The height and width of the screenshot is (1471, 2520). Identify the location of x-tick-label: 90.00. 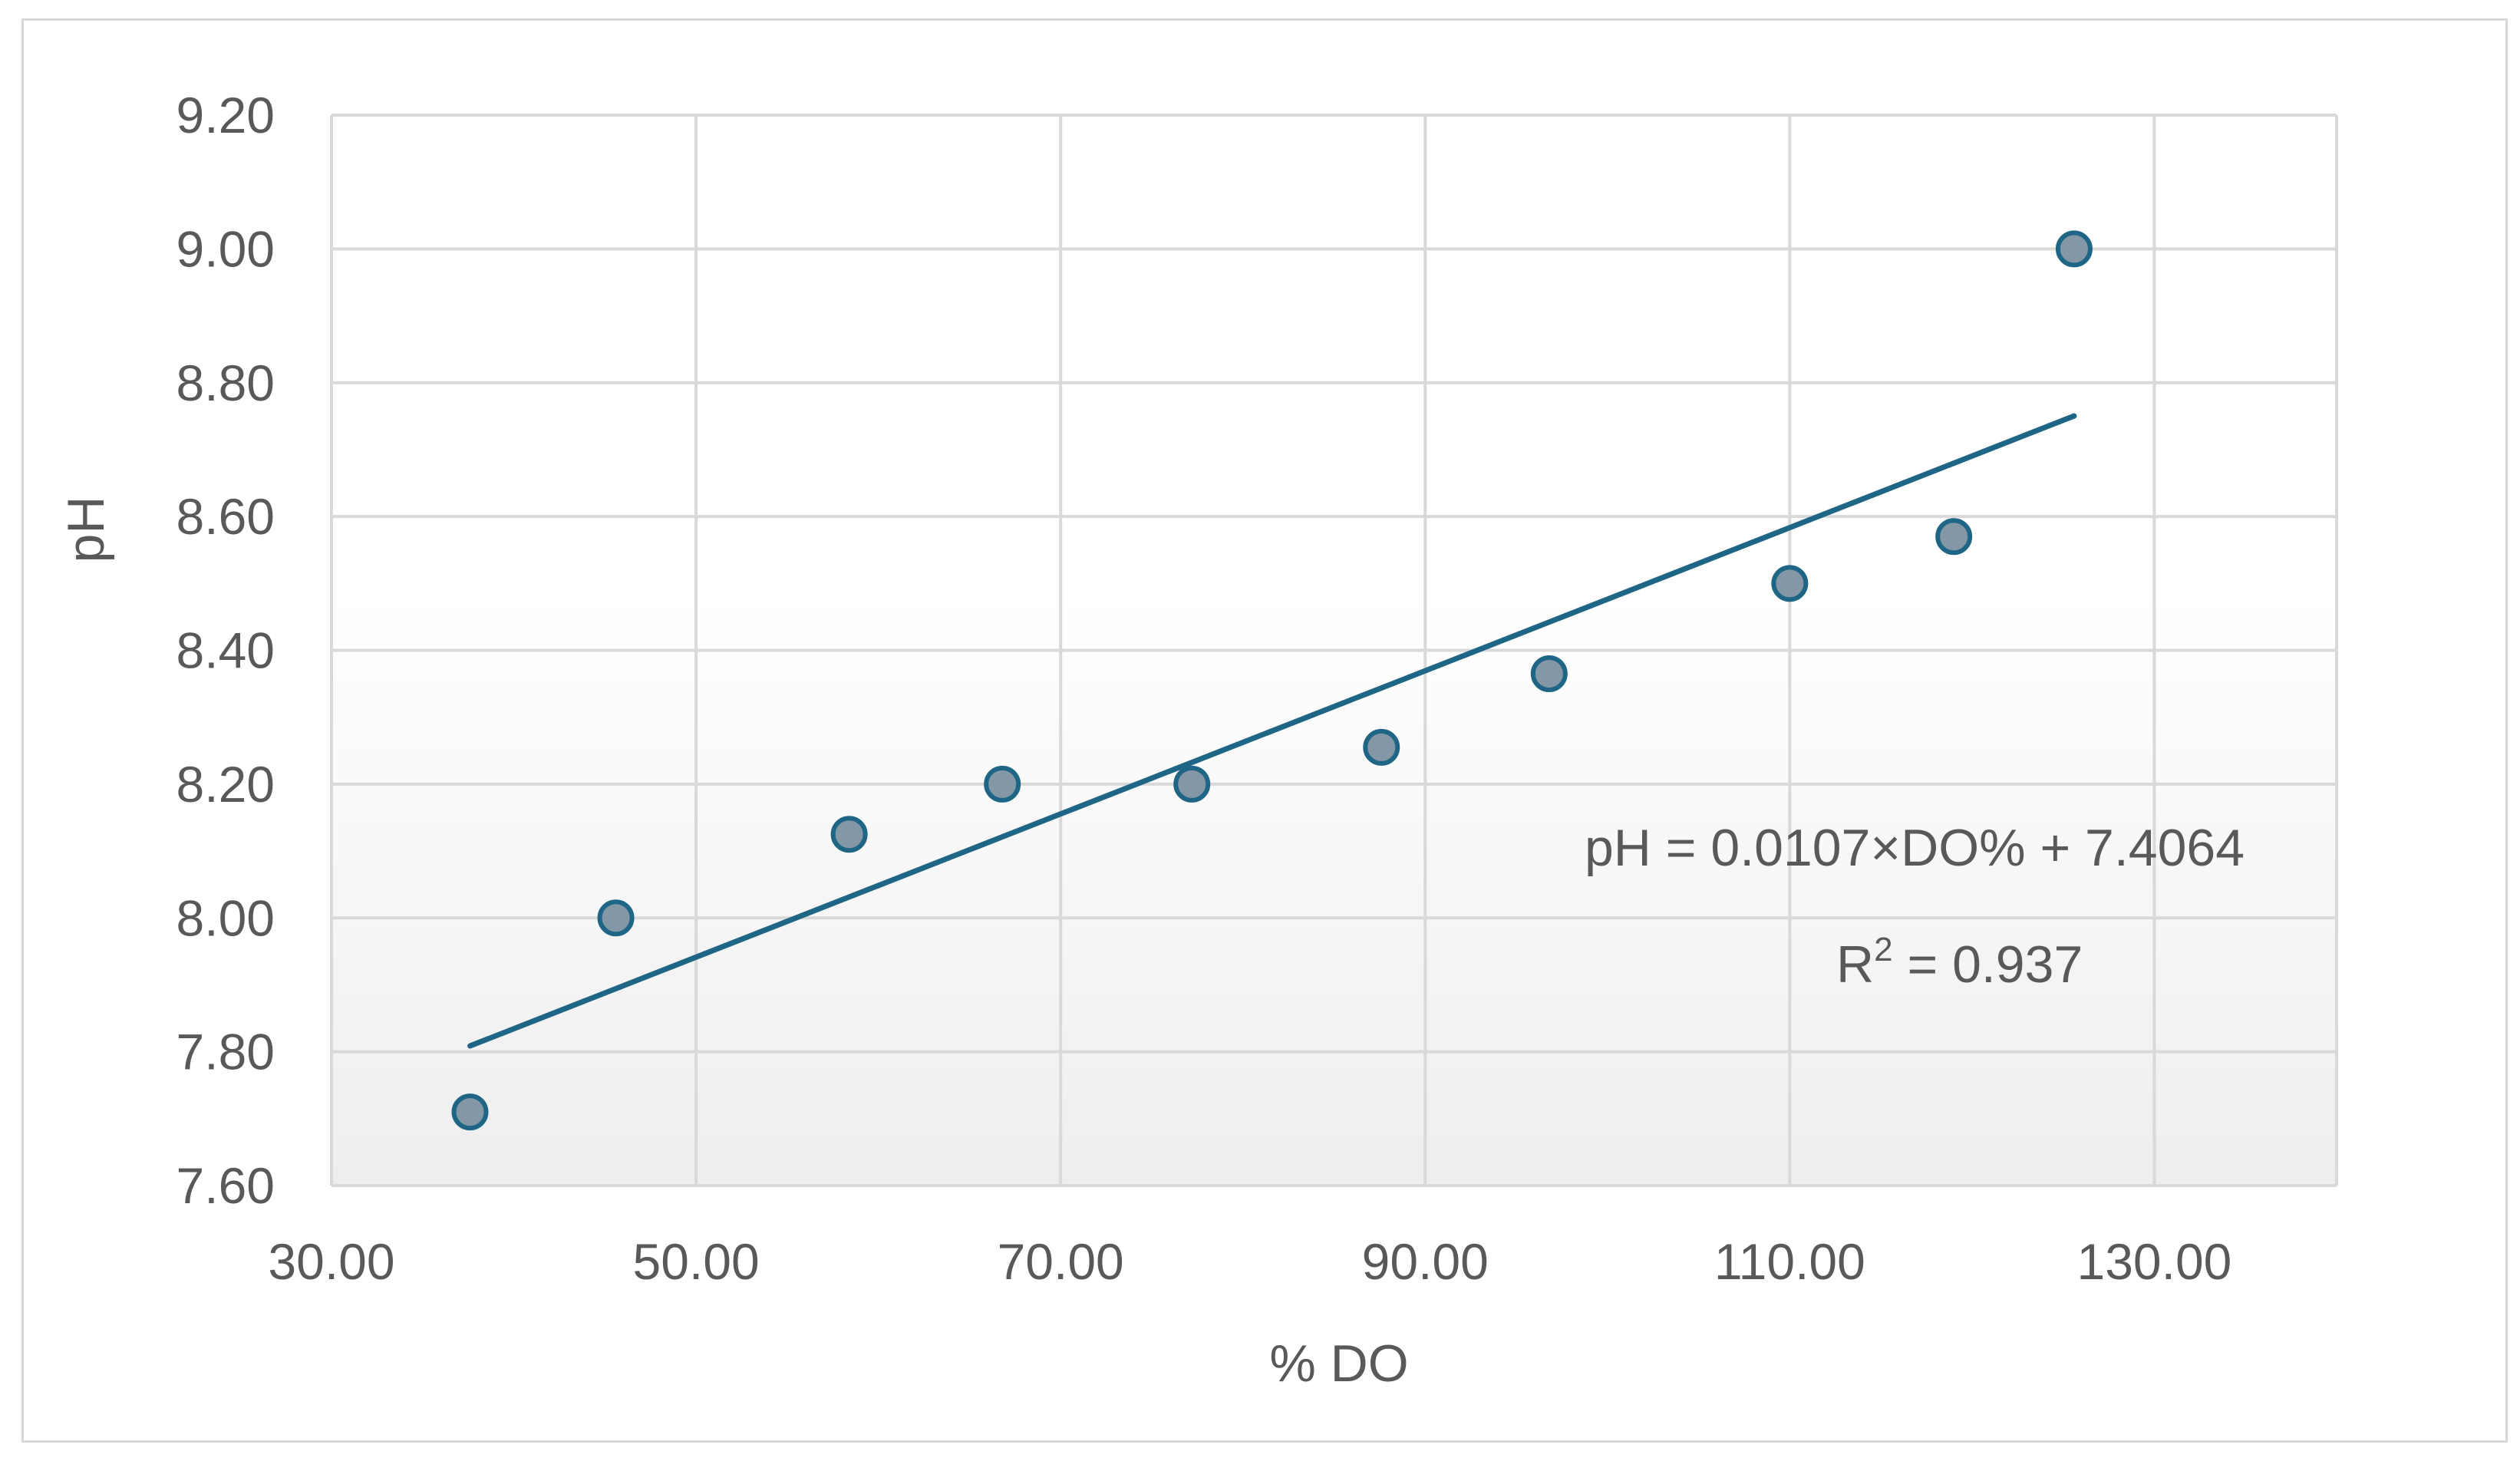
(1425, 1261).